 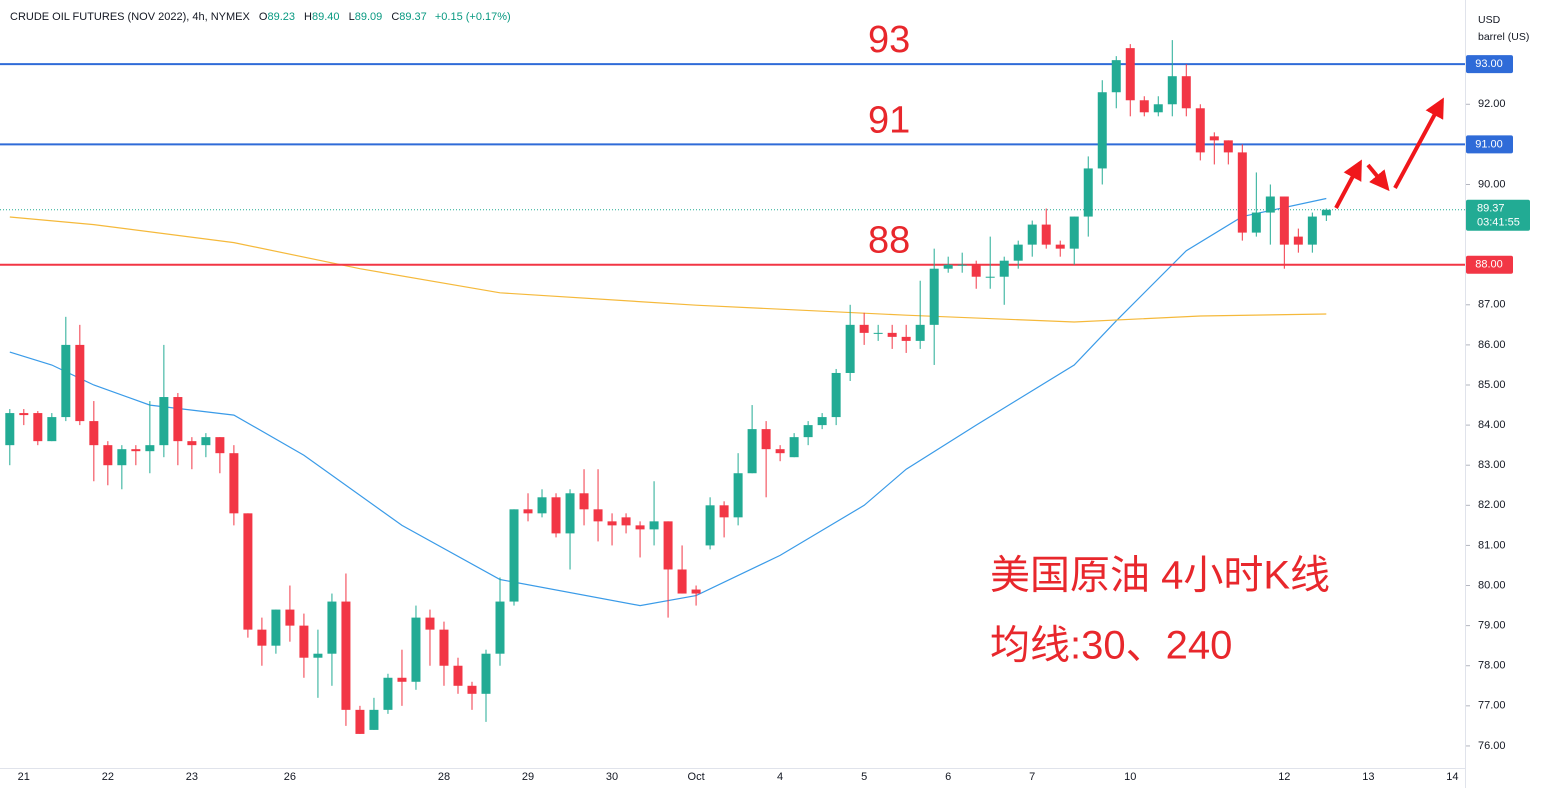 I want to click on level-note: 93, so click(x=889, y=40).